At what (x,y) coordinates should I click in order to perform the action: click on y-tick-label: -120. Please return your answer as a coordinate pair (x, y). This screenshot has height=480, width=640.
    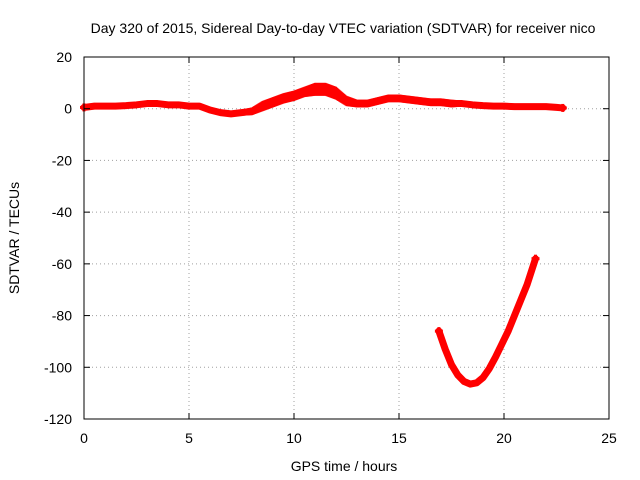
    Looking at the image, I should click on (58, 419).